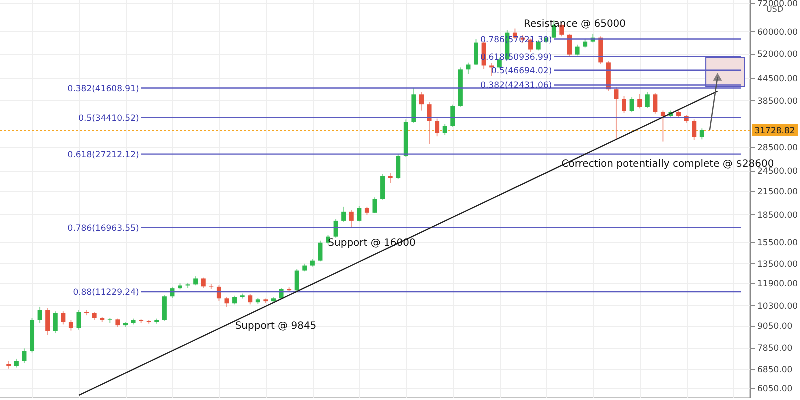  Describe the element at coordinates (778, 33) in the screenshot. I see `y-tick-label: 60000.00` at that location.